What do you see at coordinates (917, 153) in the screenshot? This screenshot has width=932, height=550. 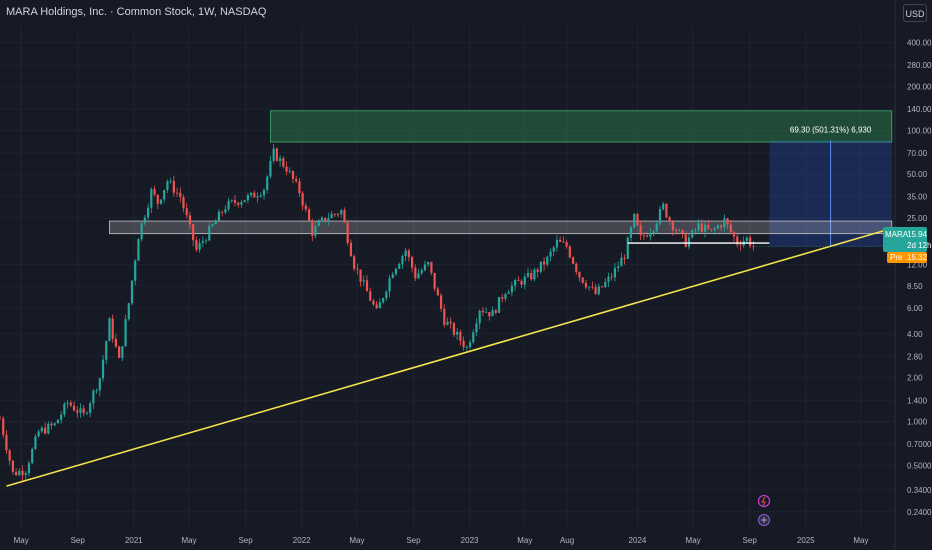 I see `y-tick-label: 70.00` at bounding box center [917, 153].